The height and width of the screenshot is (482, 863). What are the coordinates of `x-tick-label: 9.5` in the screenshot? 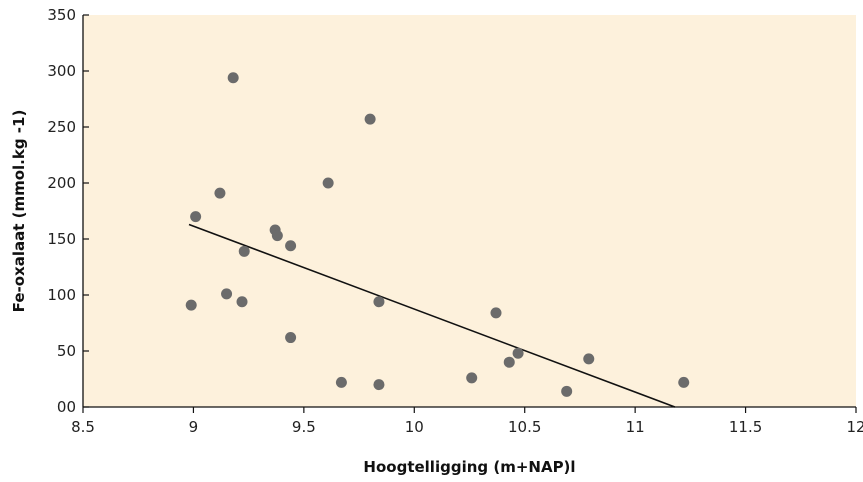 It's located at (304, 427).